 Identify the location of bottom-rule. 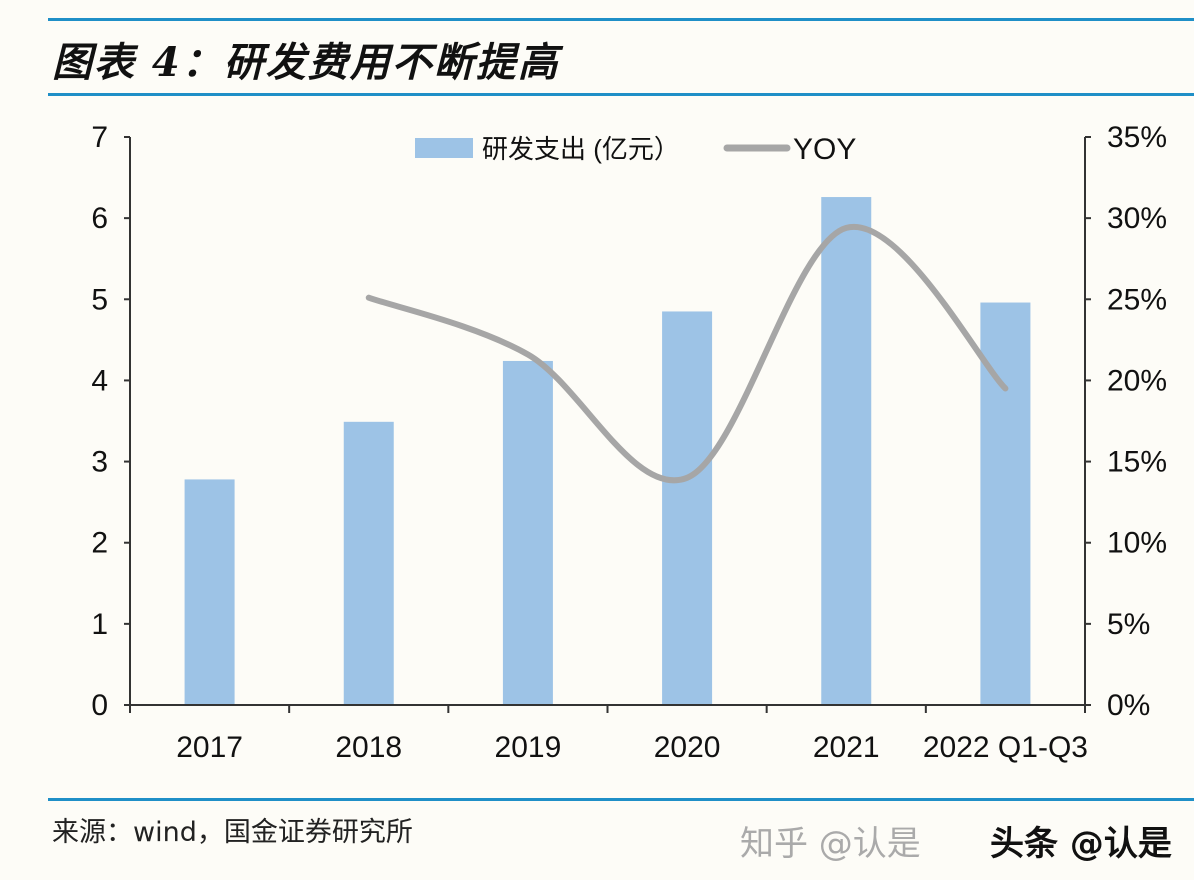
(621, 799).